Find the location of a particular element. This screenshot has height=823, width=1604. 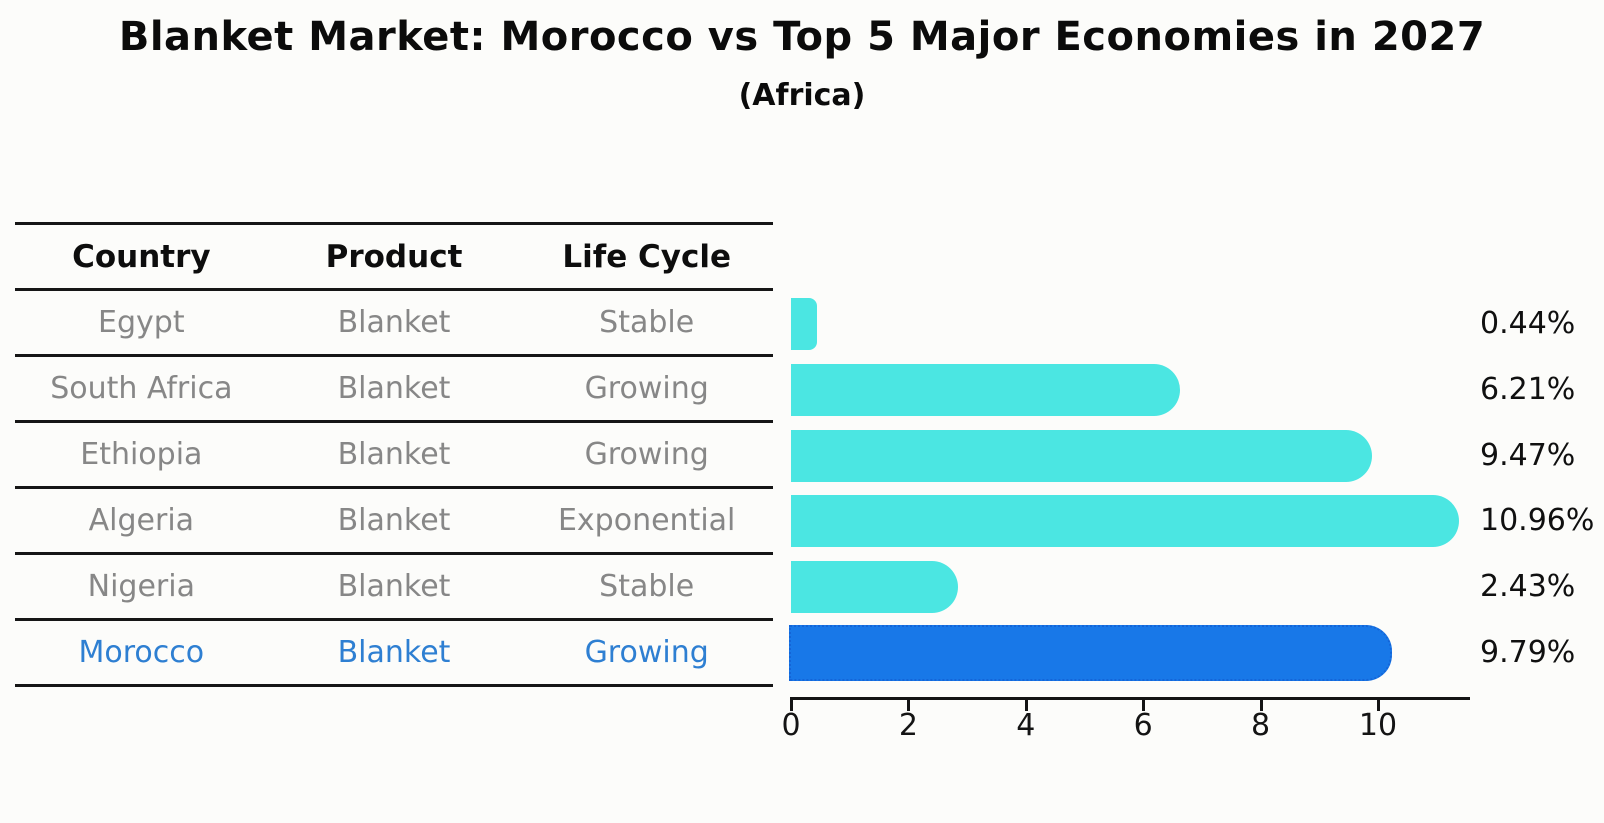

value-label-south-africa: 6.21% is located at coordinates (1528, 389).